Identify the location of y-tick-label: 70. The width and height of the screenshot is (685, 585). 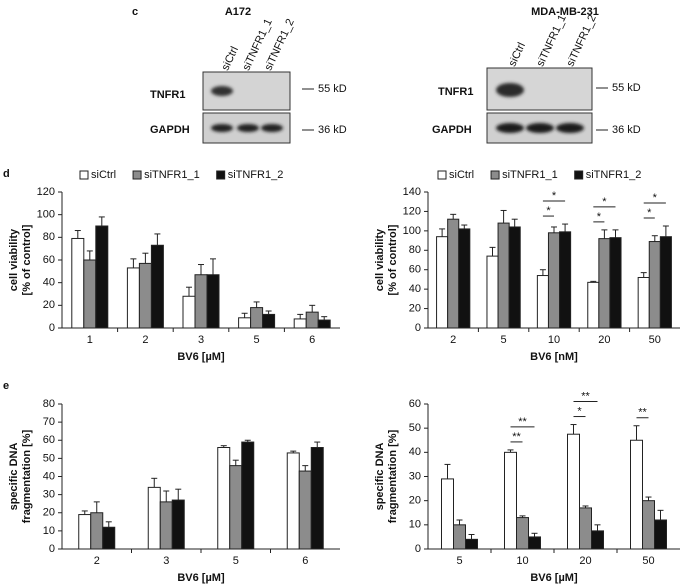
(49, 422).